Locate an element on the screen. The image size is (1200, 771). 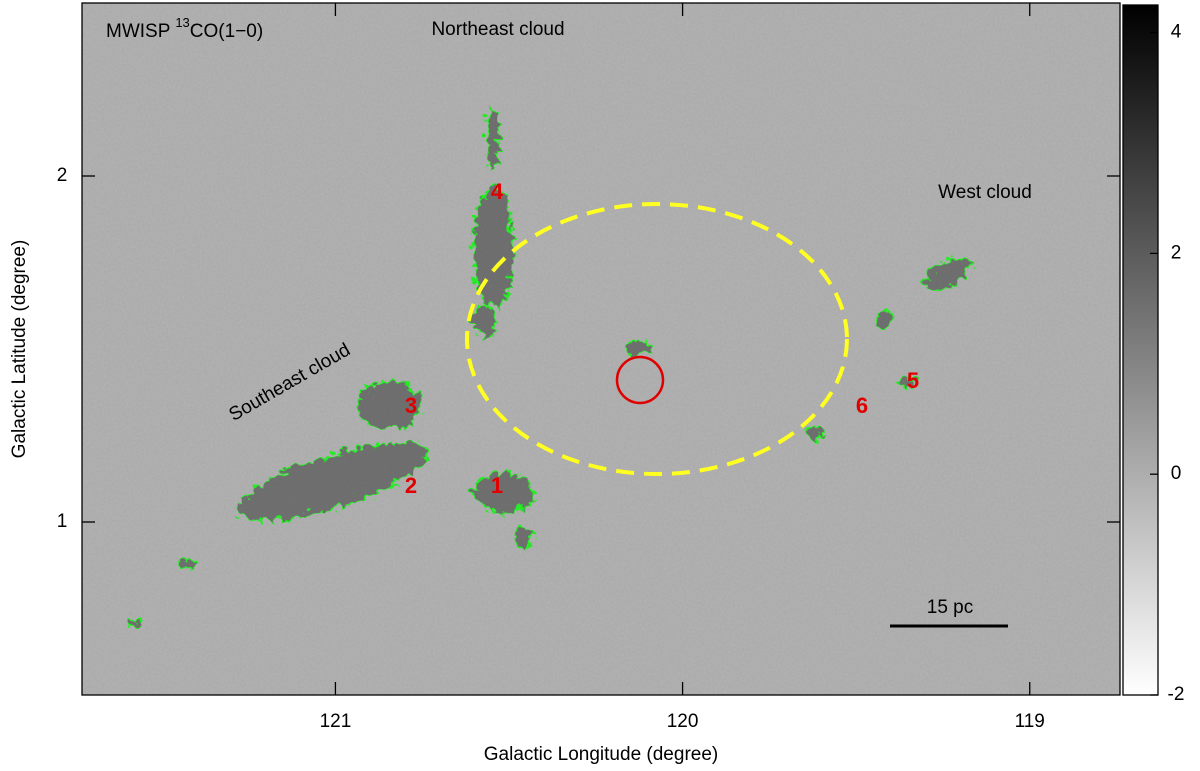
source-marker: 5 is located at coordinates (913, 380).